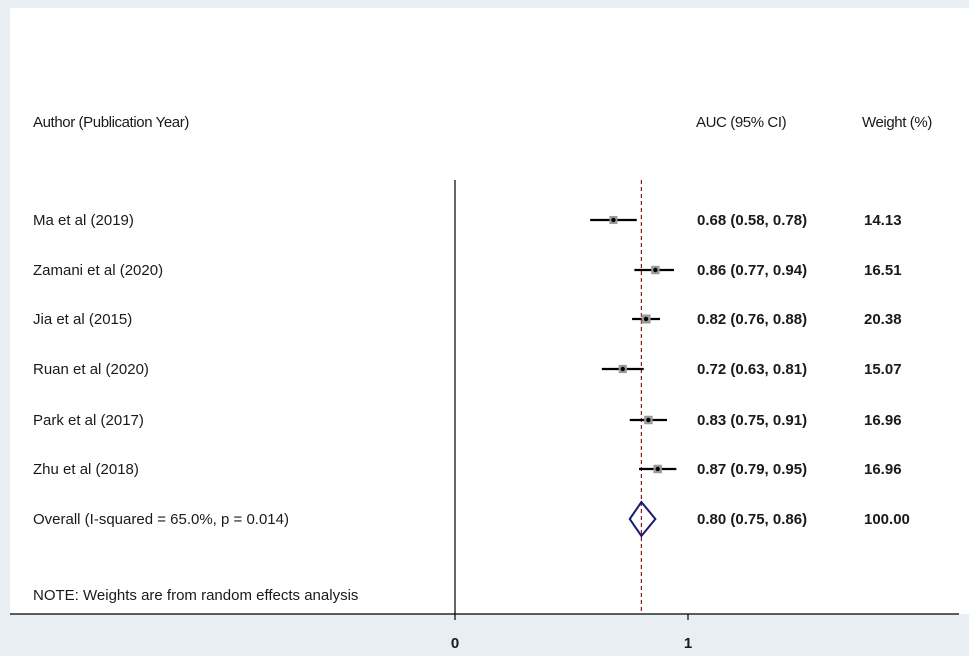  What do you see at coordinates (897, 122) in the screenshot?
I see `header-weight: Weight (%)` at bounding box center [897, 122].